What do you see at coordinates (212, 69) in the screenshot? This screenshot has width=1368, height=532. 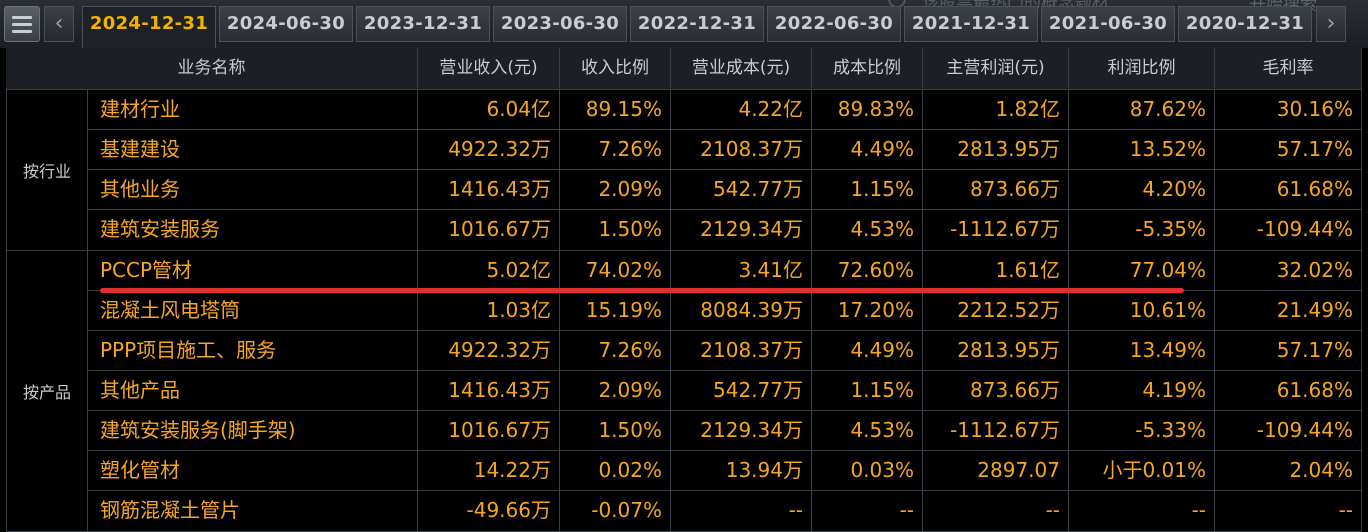 I see `column-header: 业务名称` at bounding box center [212, 69].